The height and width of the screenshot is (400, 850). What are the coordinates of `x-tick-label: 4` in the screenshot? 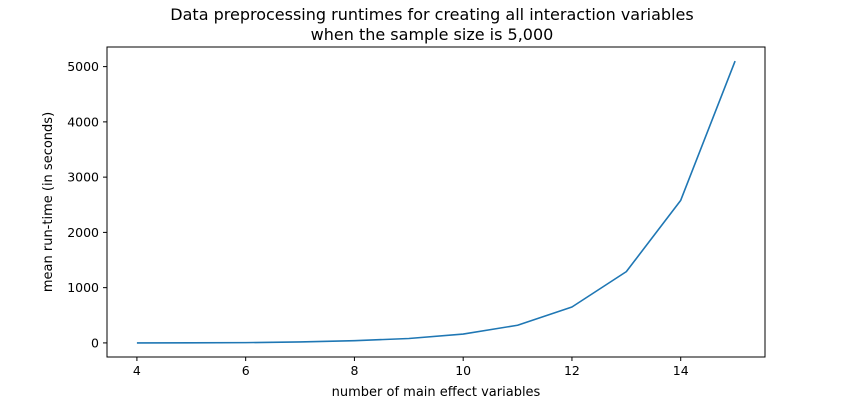 It's located at (137, 370).